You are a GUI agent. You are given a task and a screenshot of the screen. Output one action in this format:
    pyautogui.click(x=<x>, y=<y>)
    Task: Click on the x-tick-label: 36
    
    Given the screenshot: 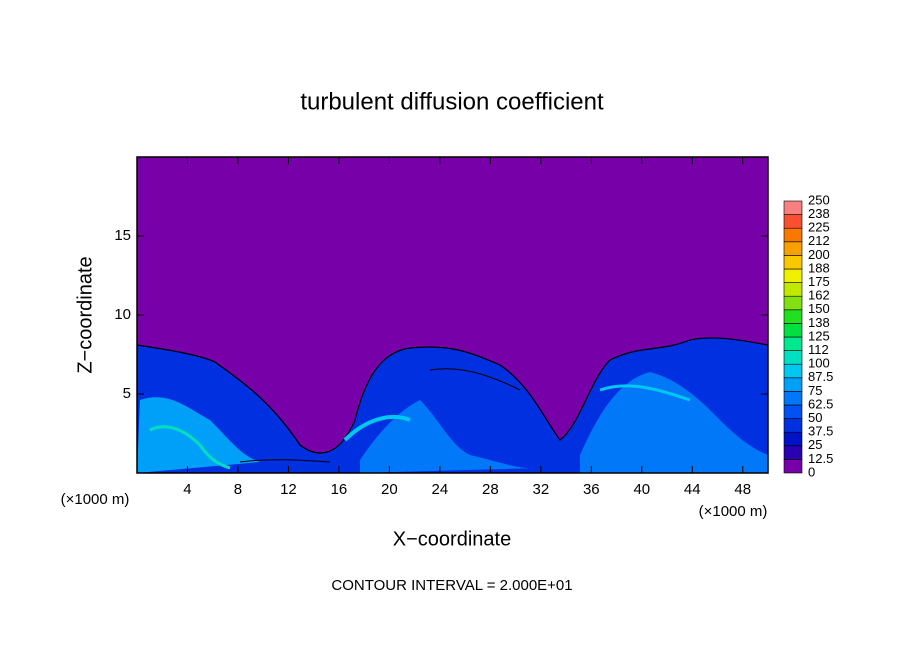 What is the action you would take?
    pyautogui.click(x=591, y=489)
    